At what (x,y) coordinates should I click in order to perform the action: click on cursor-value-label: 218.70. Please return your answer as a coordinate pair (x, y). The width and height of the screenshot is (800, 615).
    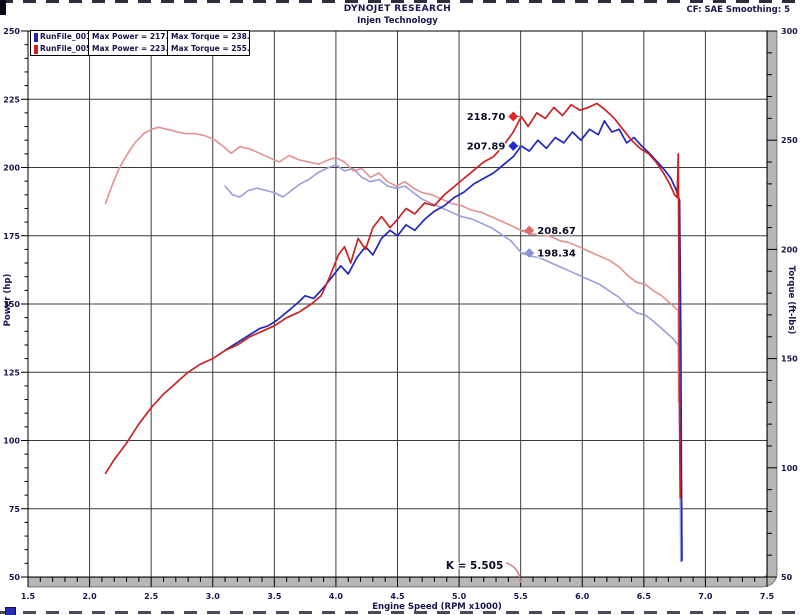
    Looking at the image, I should click on (486, 117).